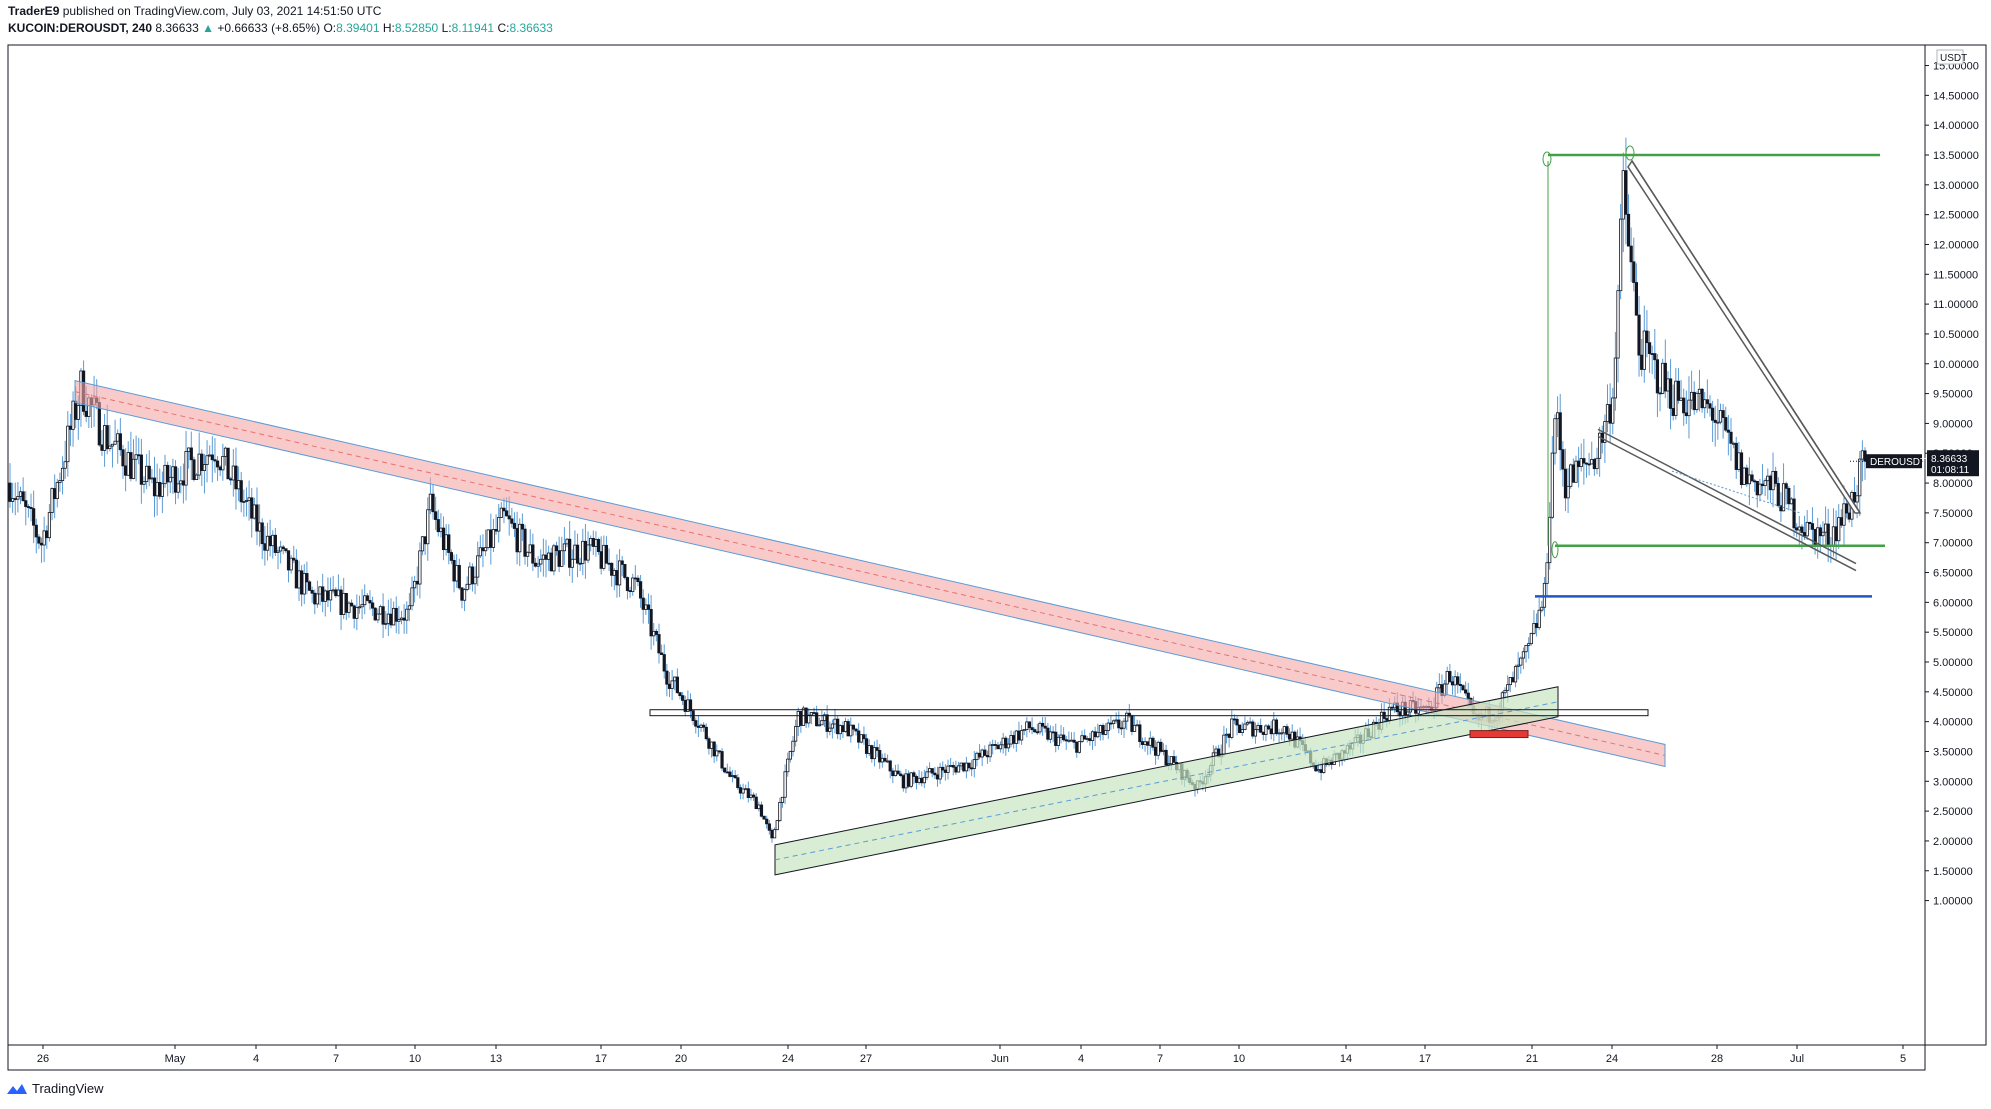 The image size is (1991, 1109). Describe the element at coordinates (1797, 1059) in the screenshot. I see `x-tick-label: Jul` at that location.